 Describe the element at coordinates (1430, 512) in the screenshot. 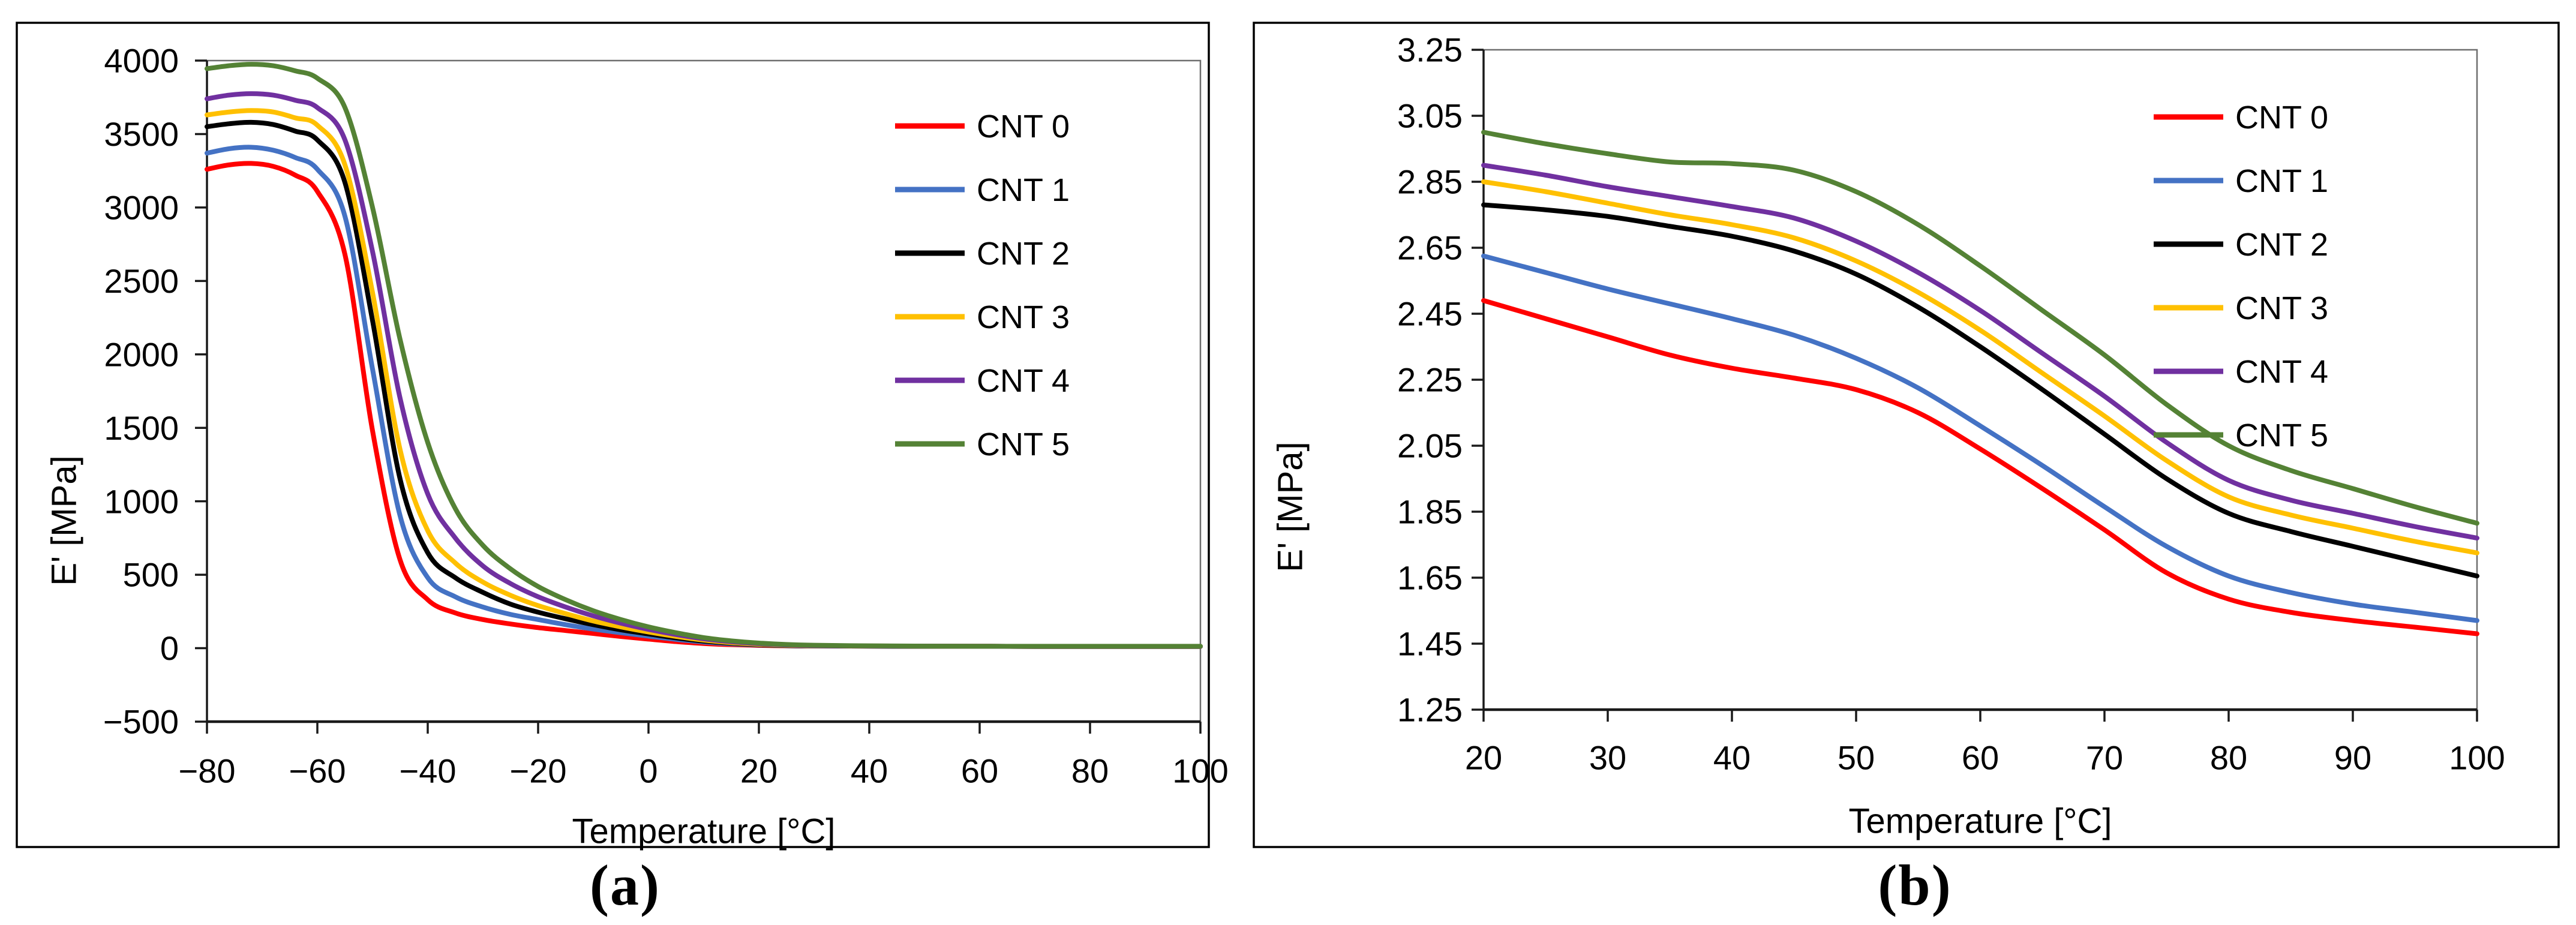

I see `y-tick-label: 1.85` at that location.